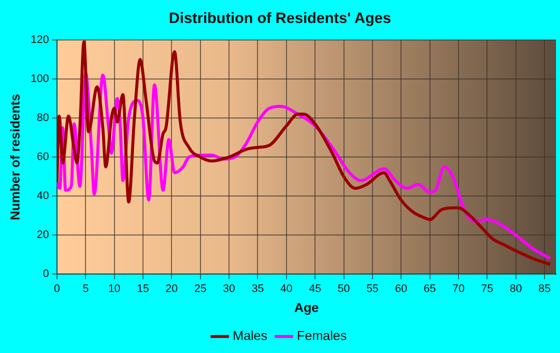  Describe the element at coordinates (516, 288) in the screenshot. I see `x-tick-label: 80` at that location.